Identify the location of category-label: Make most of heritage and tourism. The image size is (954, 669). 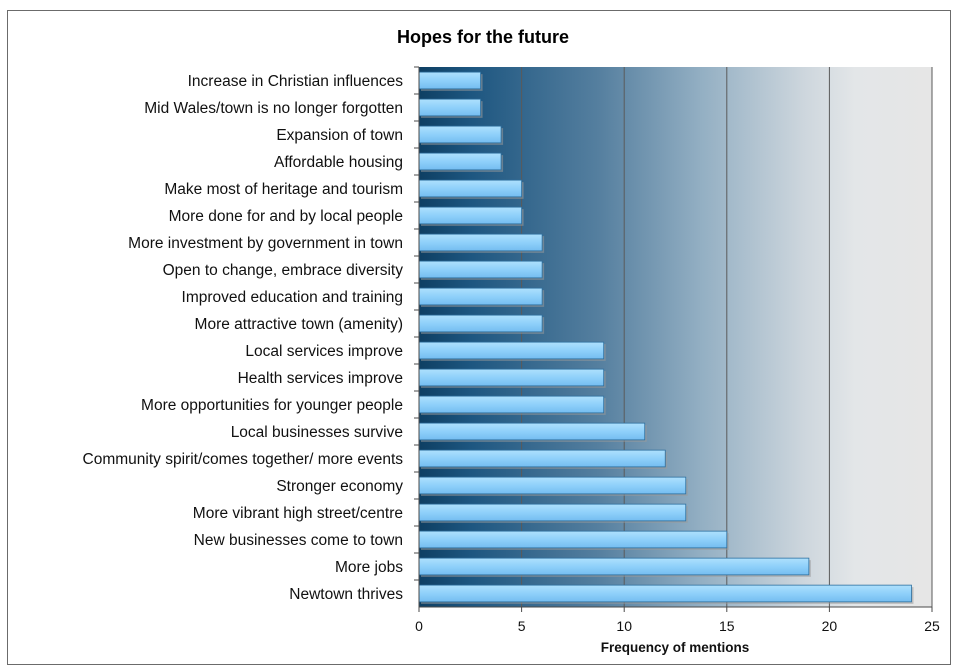
(283, 189).